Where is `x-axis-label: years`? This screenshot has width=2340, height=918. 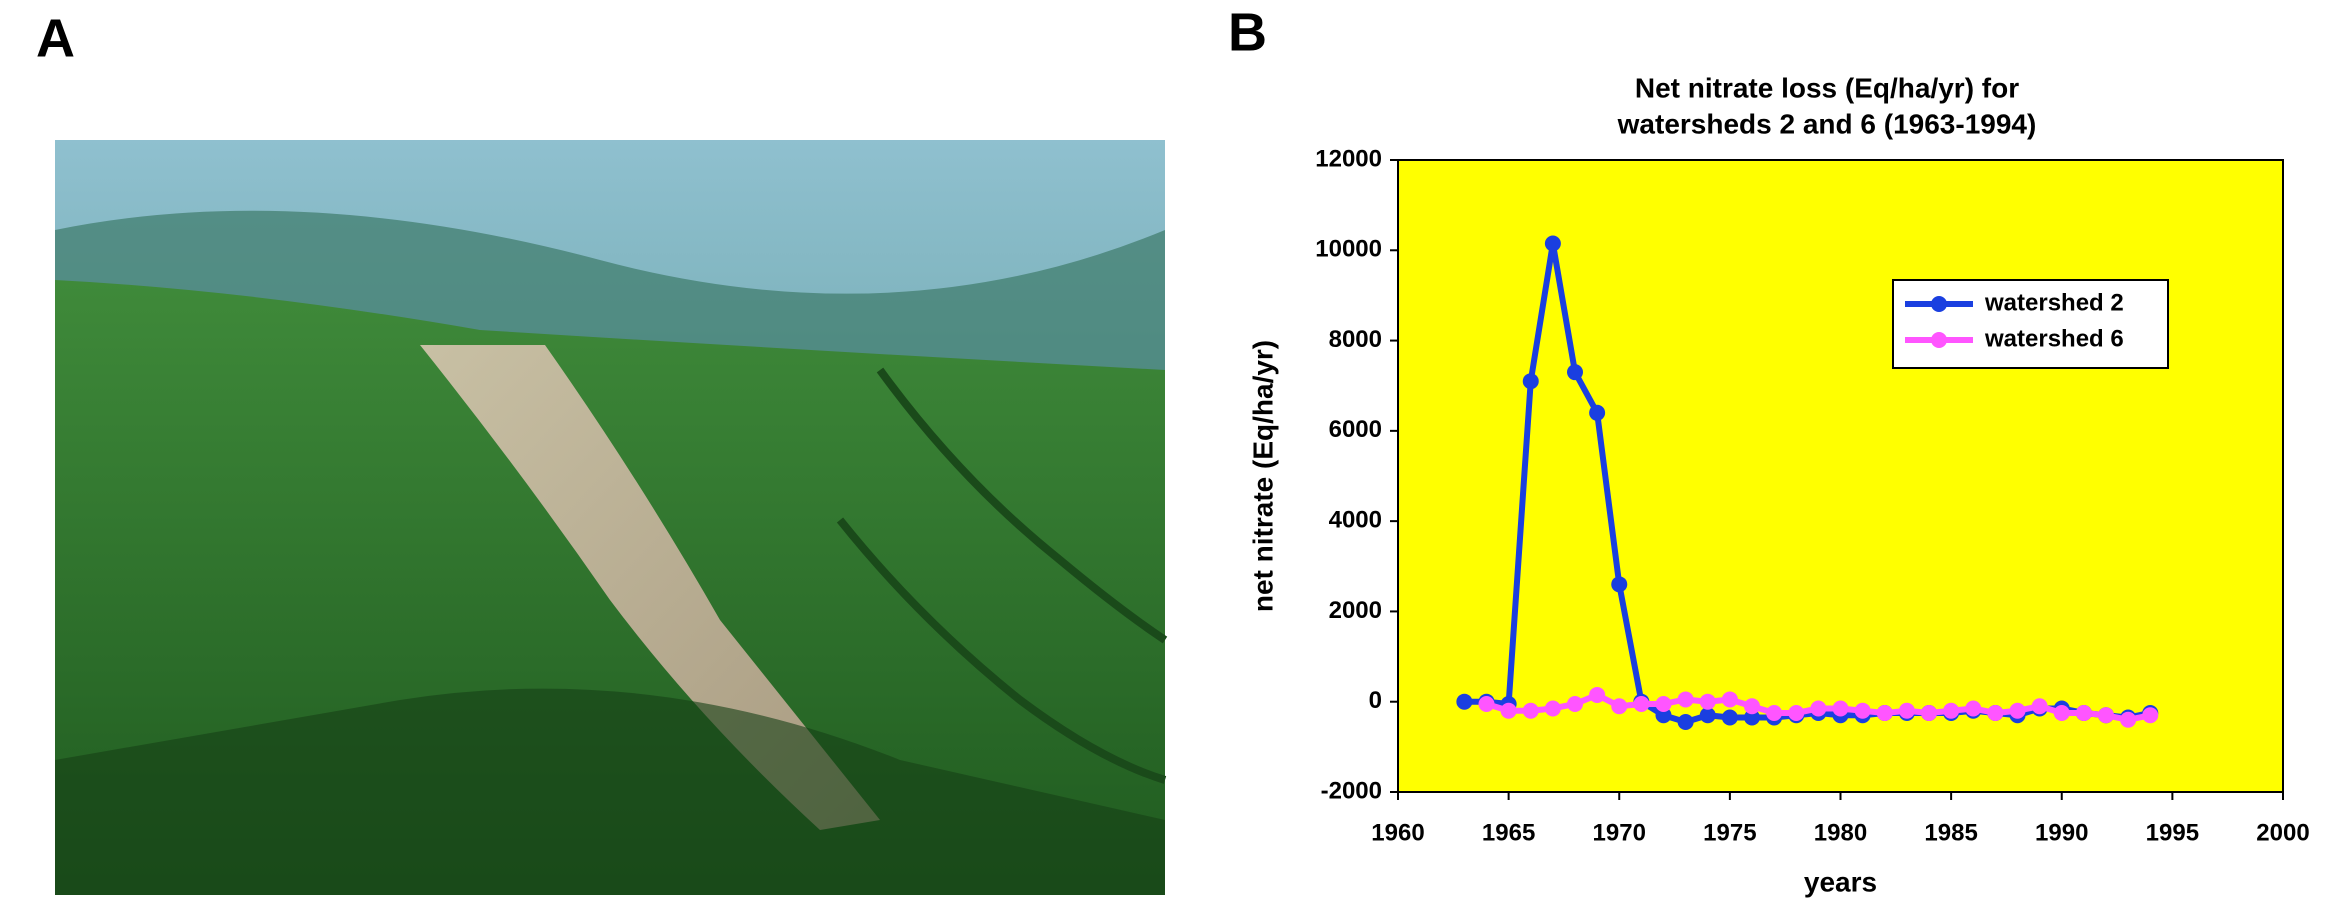 x-axis-label: years is located at coordinates (1840, 881).